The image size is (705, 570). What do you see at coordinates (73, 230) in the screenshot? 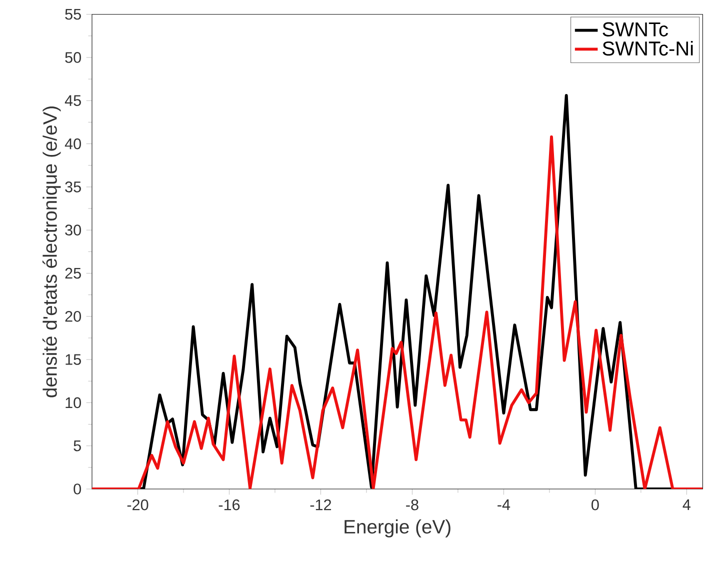
I see `y-tick-label: 30` at bounding box center [73, 230].